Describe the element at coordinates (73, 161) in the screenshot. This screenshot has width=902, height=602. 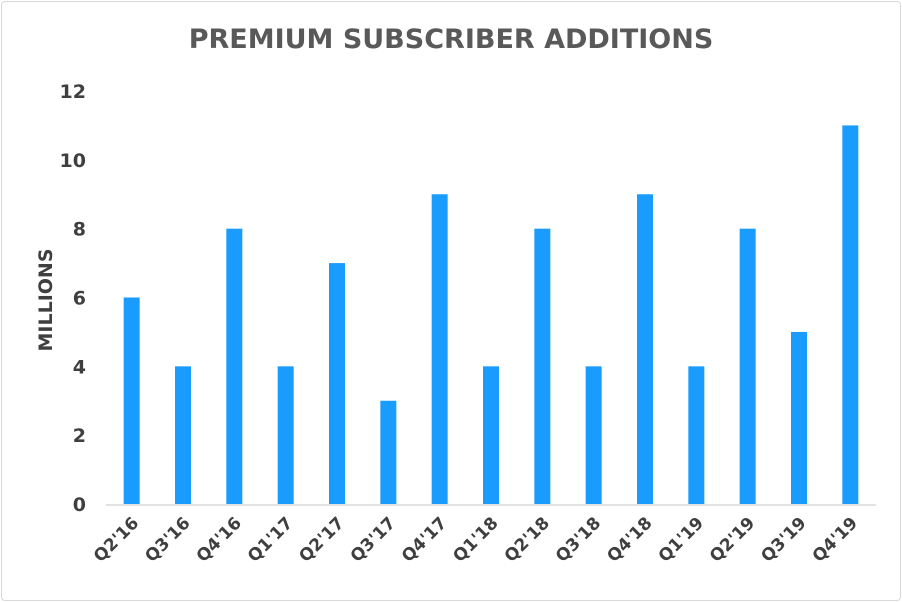
I see `y-tick-label: 10` at that location.